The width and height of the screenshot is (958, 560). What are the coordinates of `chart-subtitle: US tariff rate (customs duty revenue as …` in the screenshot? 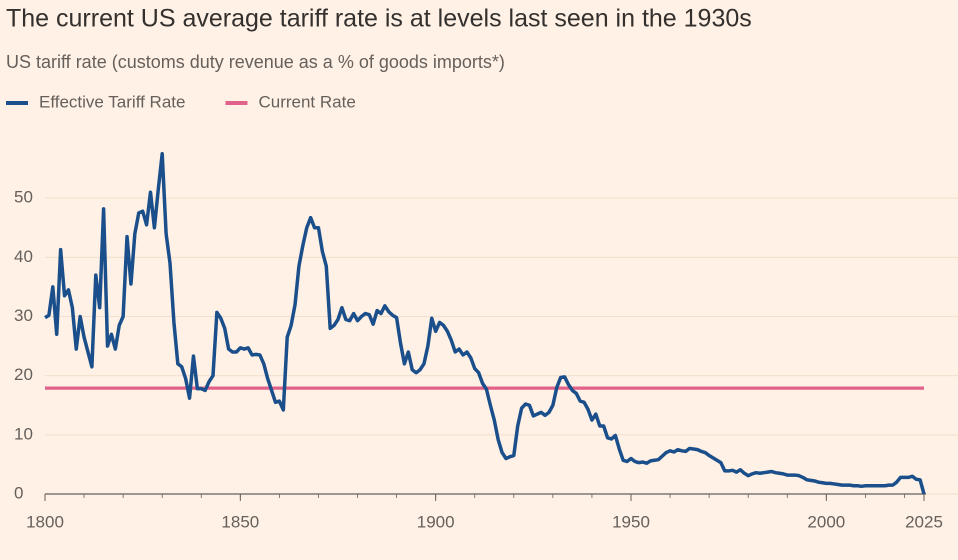 It's located at (255, 62).